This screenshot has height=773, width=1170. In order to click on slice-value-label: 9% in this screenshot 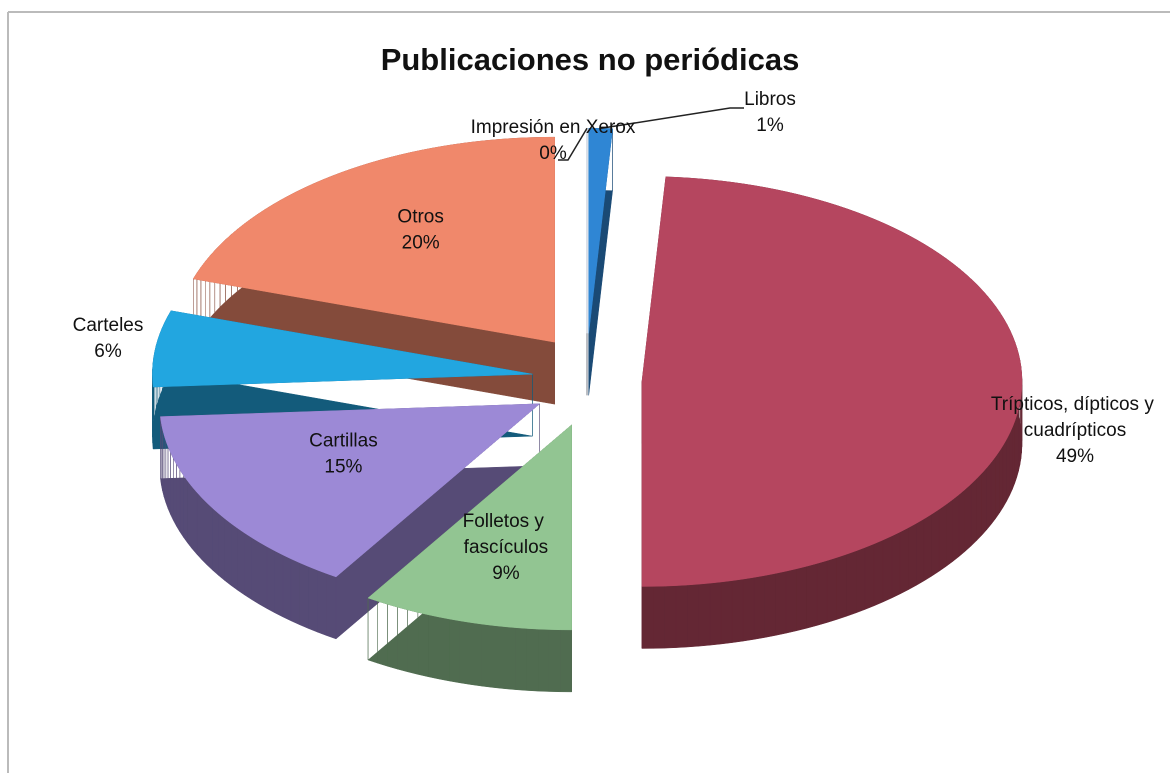, I will do `click(506, 573)`.